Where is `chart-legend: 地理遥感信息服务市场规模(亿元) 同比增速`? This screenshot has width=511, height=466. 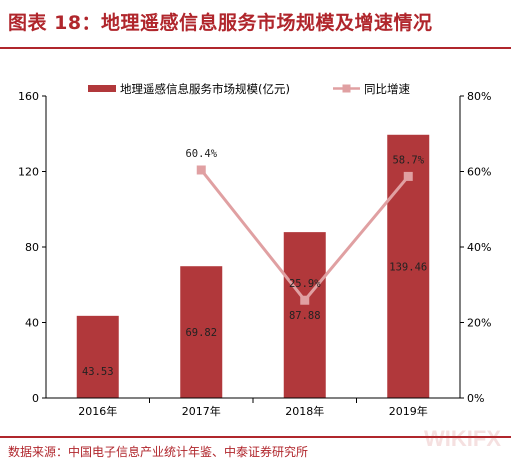
chart-legend: 地理遥感信息服务市场规模(亿元) 同比增速 is located at coordinates (249, 89).